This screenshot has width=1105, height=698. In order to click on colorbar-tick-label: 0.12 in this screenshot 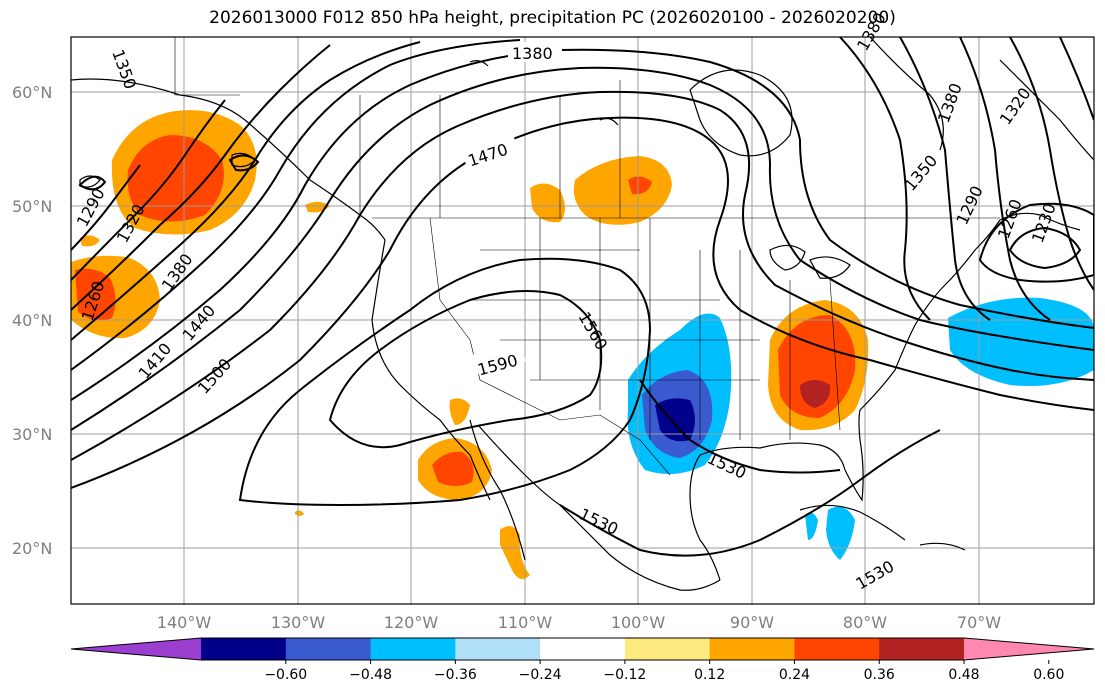, I will do `click(709, 675)`.